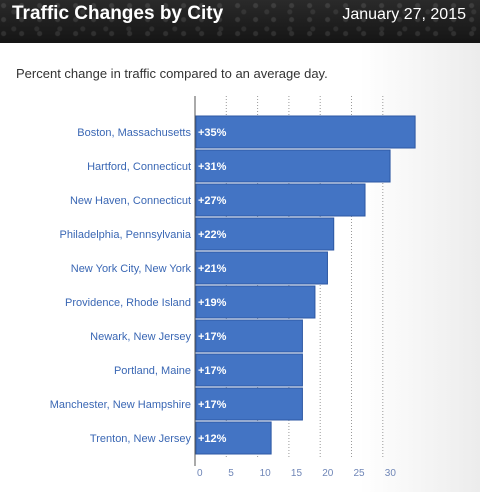 The width and height of the screenshot is (480, 492). Describe the element at coordinates (212, 201) in the screenshot. I see `value-label: +27%` at that location.